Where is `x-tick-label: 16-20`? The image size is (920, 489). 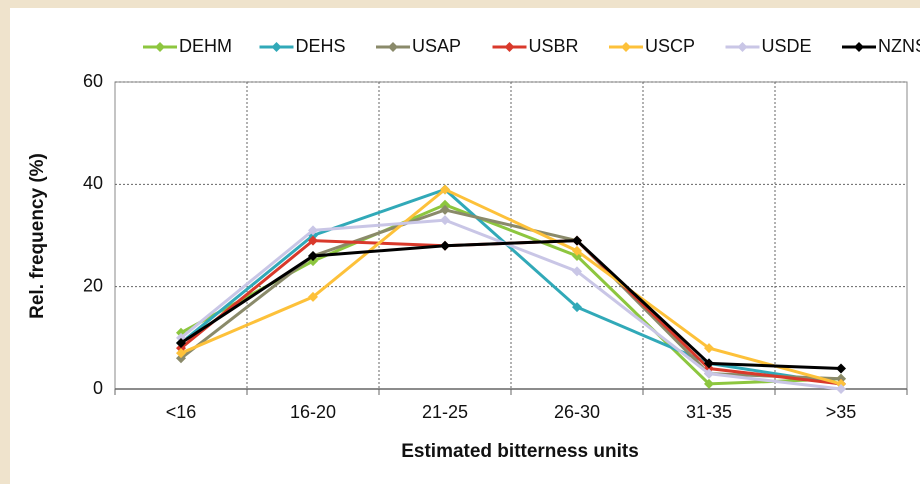
x-tick-label: 16-20 is located at coordinates (313, 412).